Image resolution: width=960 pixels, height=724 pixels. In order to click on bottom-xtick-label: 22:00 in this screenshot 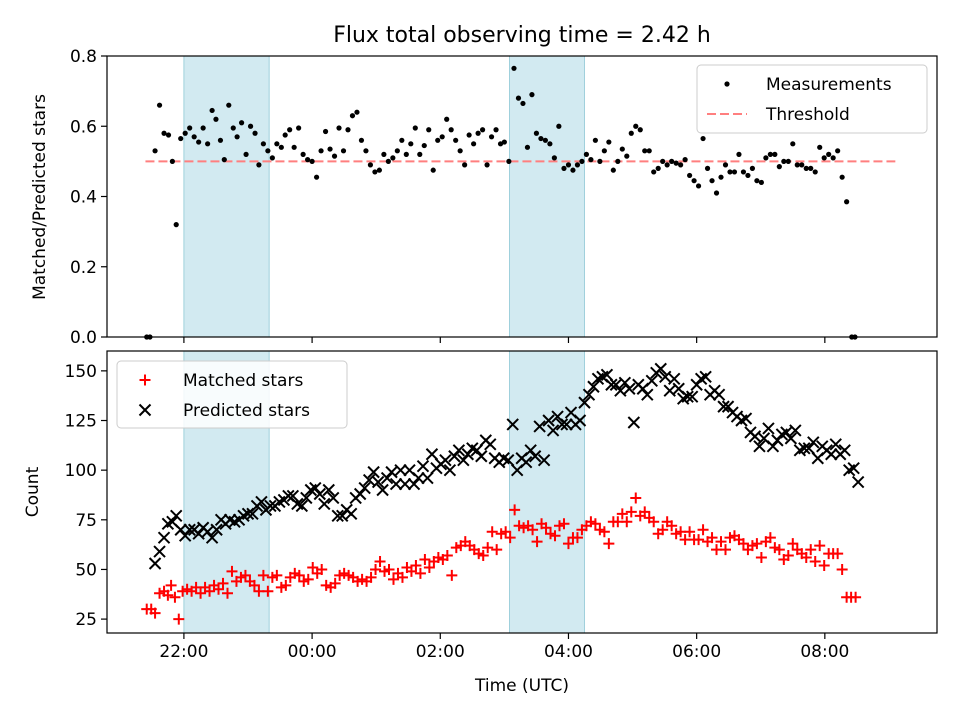, I will do `click(183, 652)`.